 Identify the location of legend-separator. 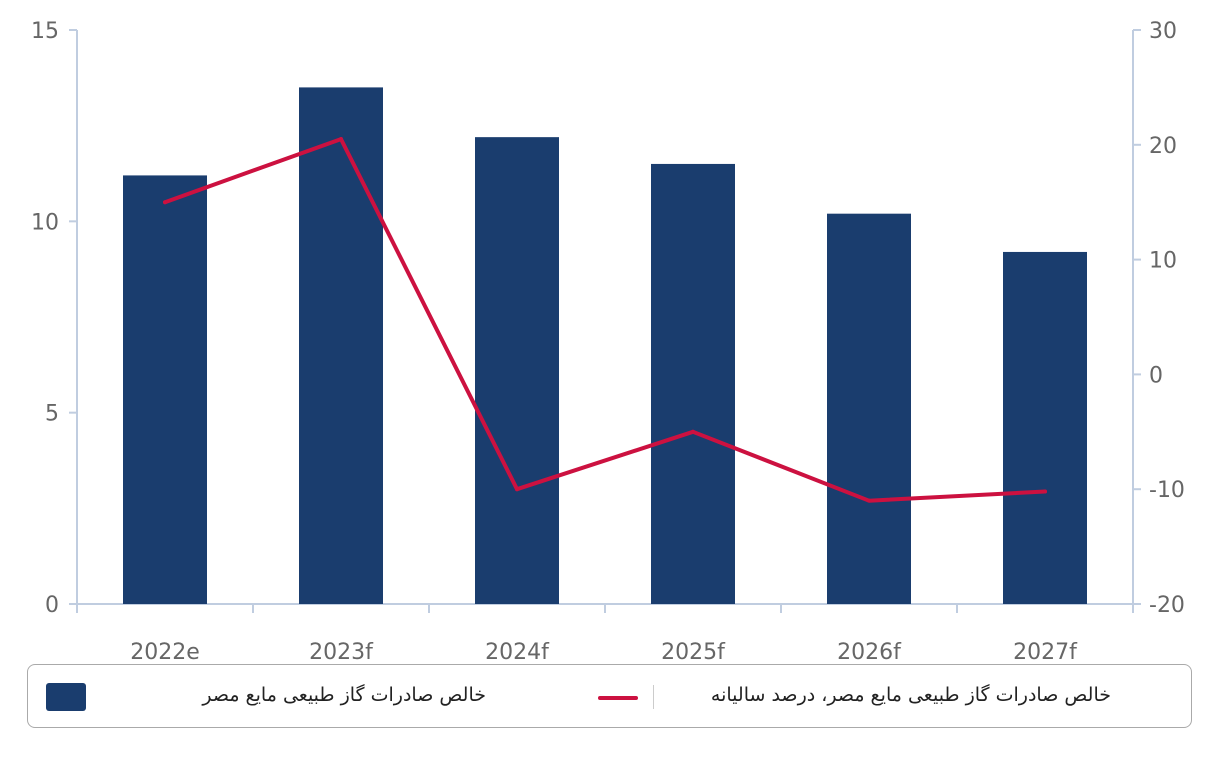
(653, 697).